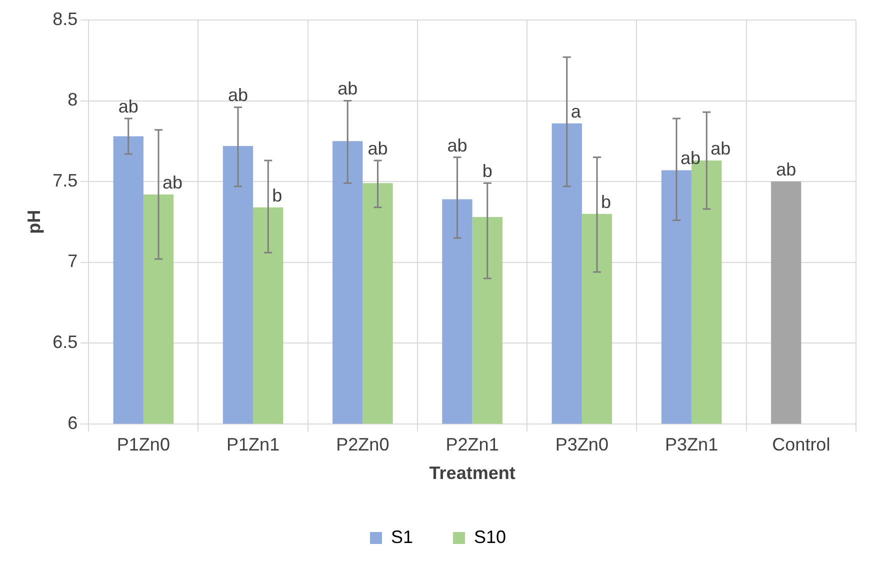 The height and width of the screenshot is (567, 886). What do you see at coordinates (363, 444) in the screenshot?
I see `x-tick-label: P2Zn0` at bounding box center [363, 444].